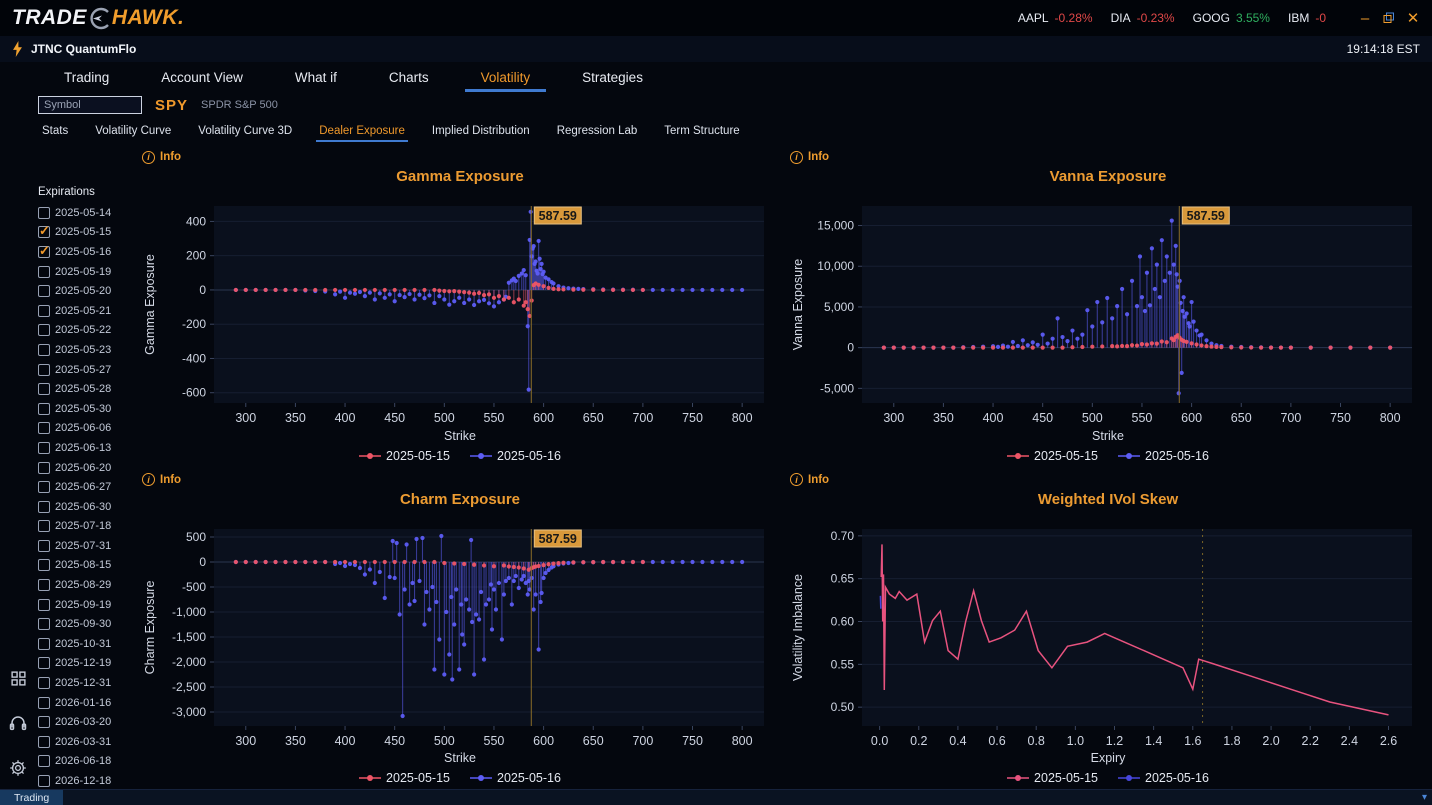 The width and height of the screenshot is (1432, 805). Describe the element at coordinates (87, 703) in the screenshot. I see `expiration-item: 2026-01-16` at that location.